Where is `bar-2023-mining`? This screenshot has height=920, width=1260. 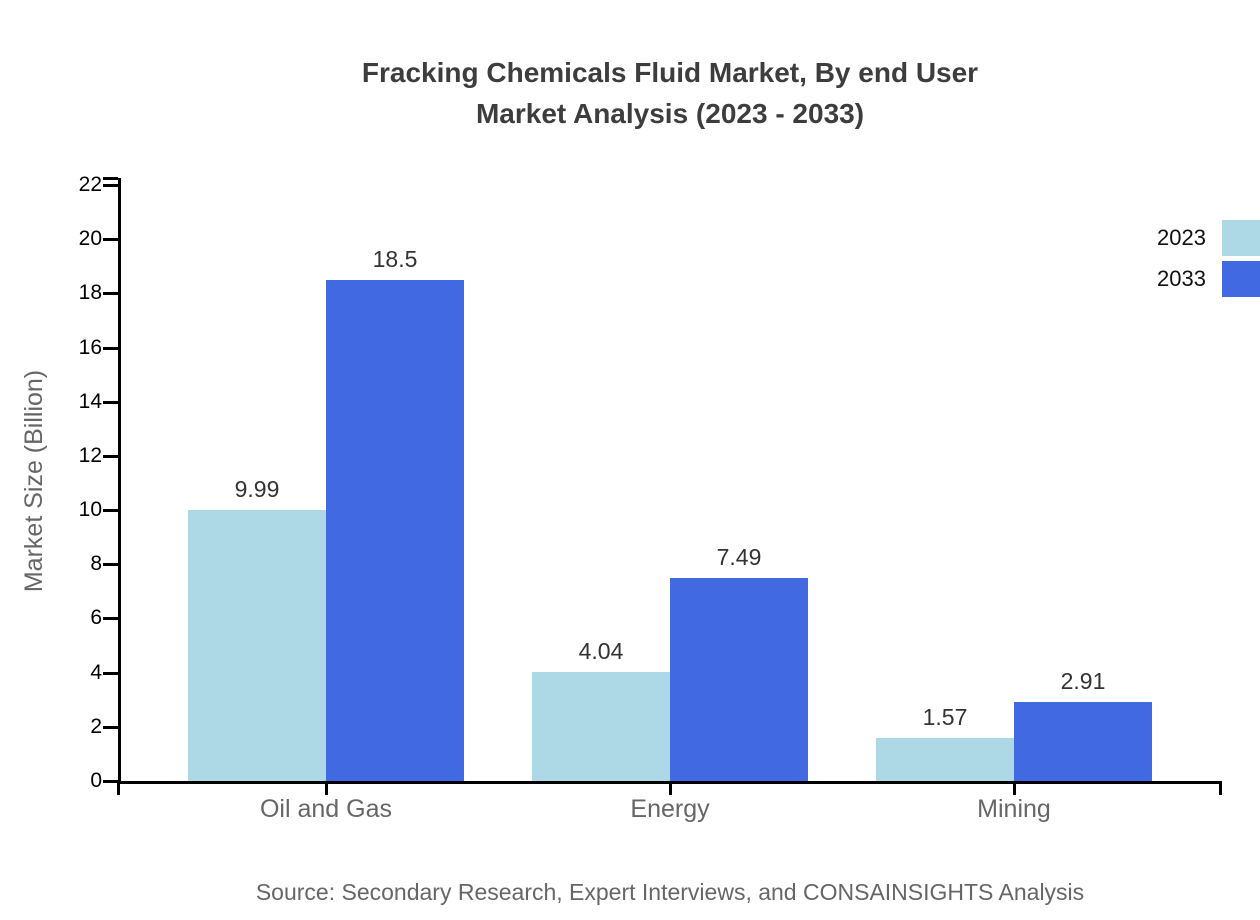 bar-2023-mining is located at coordinates (945, 759).